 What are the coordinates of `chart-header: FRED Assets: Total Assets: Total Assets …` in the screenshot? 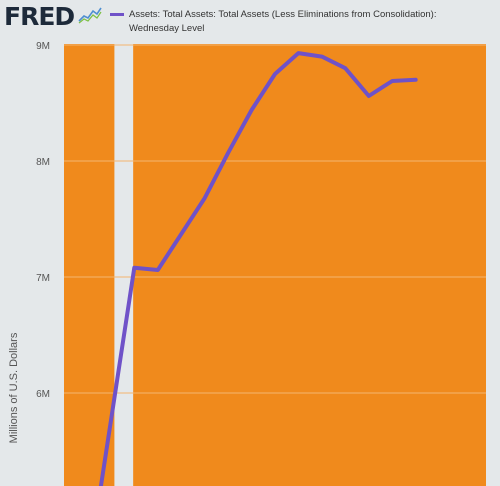 It's located at (250, 22).